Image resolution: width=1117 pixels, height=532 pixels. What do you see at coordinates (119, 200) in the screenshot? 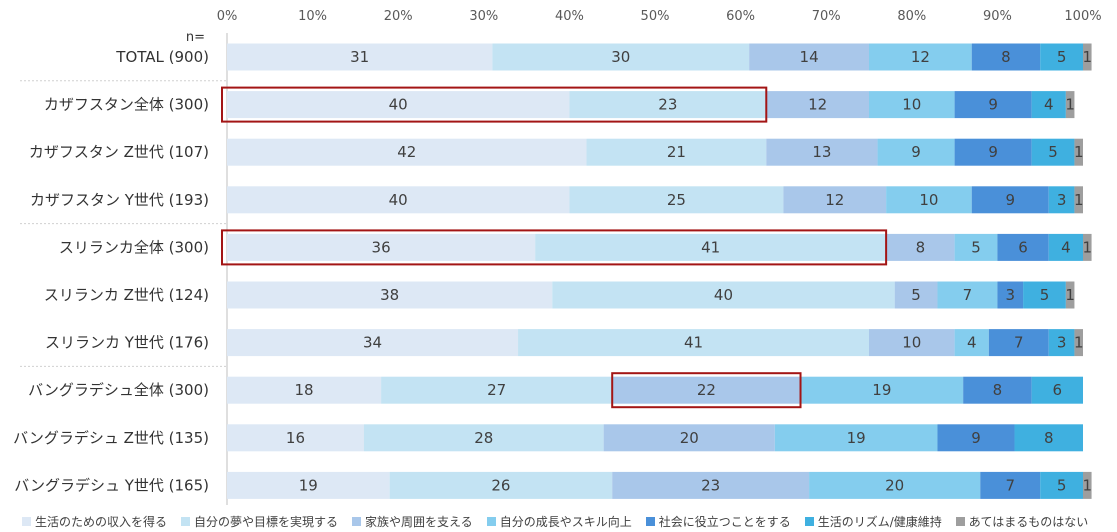
I see `row-label: カザフスタン Y世代 (193)` at bounding box center [119, 200].